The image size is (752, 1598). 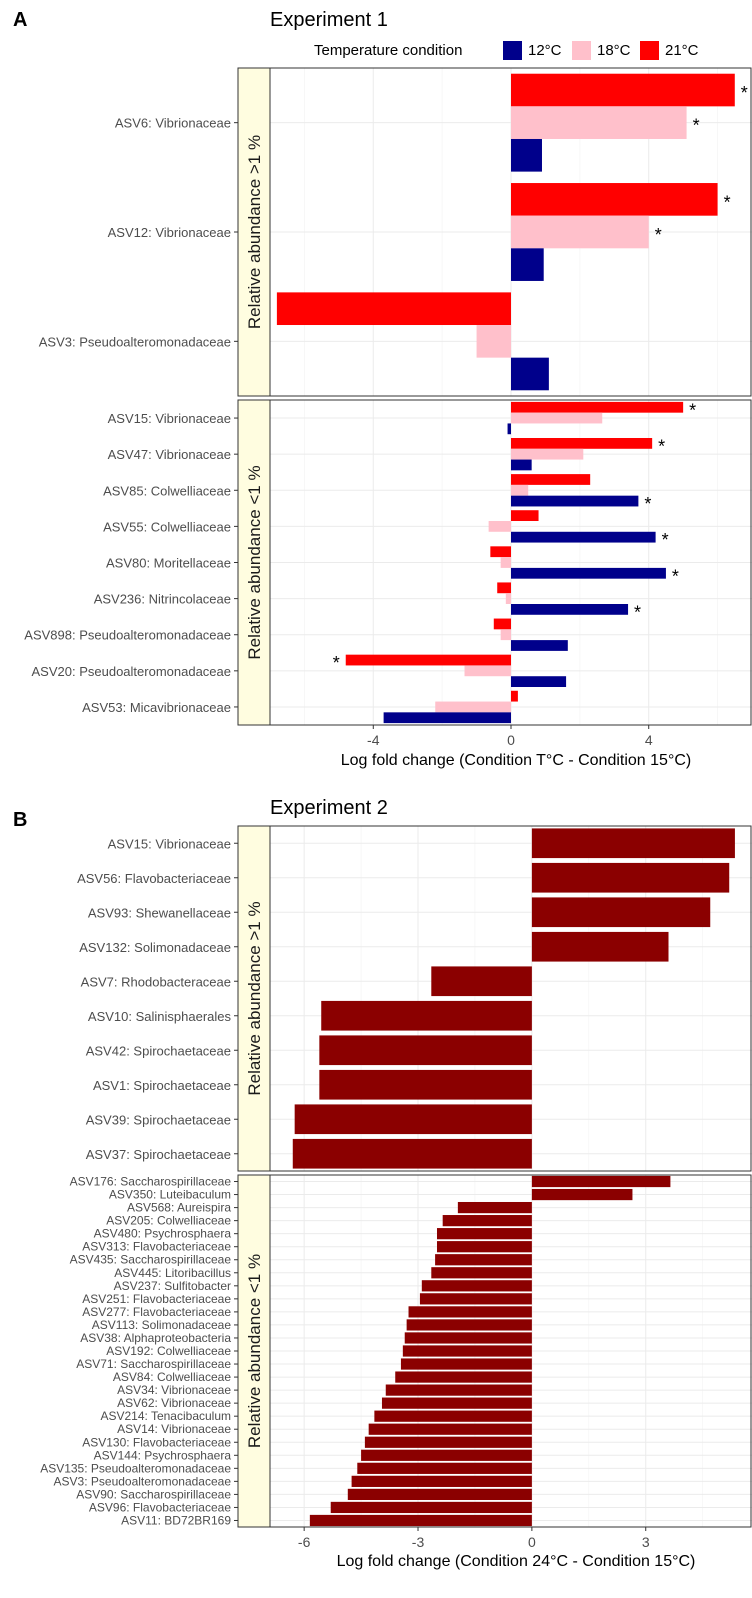 I want to click on category-label: ASV135: Pseudoalteromonadaceae, so click(x=135, y=1468).